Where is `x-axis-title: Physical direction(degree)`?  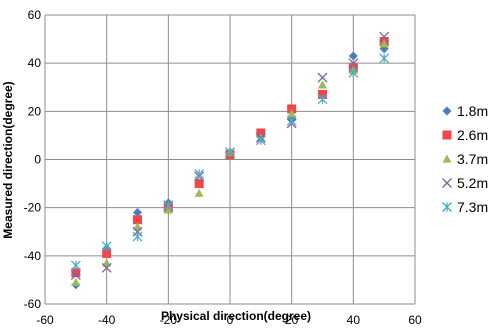 x-axis-title: Physical direction(degree) is located at coordinates (236, 316).